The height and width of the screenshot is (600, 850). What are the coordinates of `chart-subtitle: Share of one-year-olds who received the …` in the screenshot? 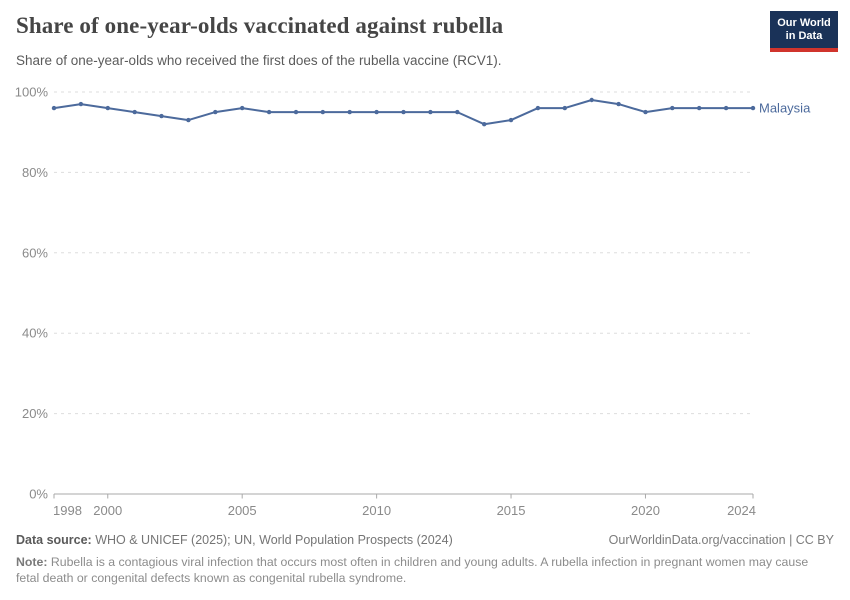 It's located at (259, 60).